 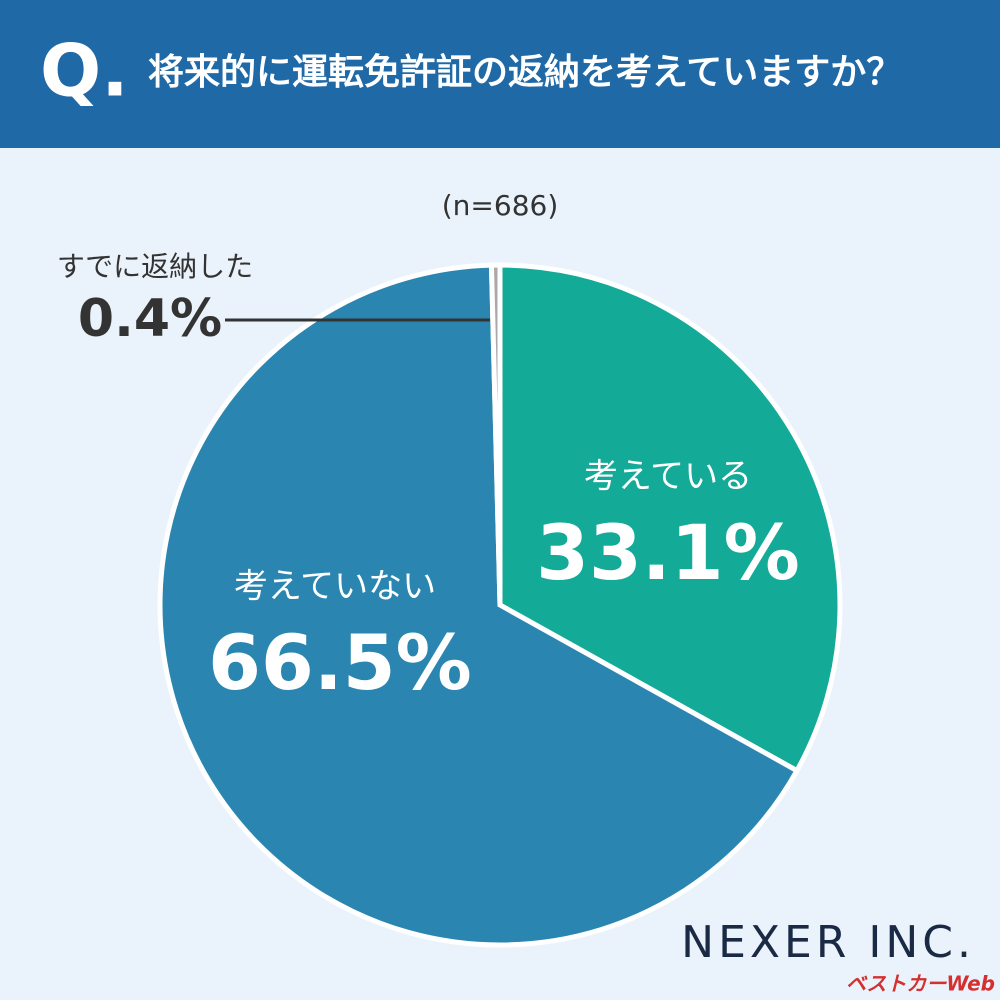 I want to click on category-label: すでに返納した, so click(x=155, y=266).